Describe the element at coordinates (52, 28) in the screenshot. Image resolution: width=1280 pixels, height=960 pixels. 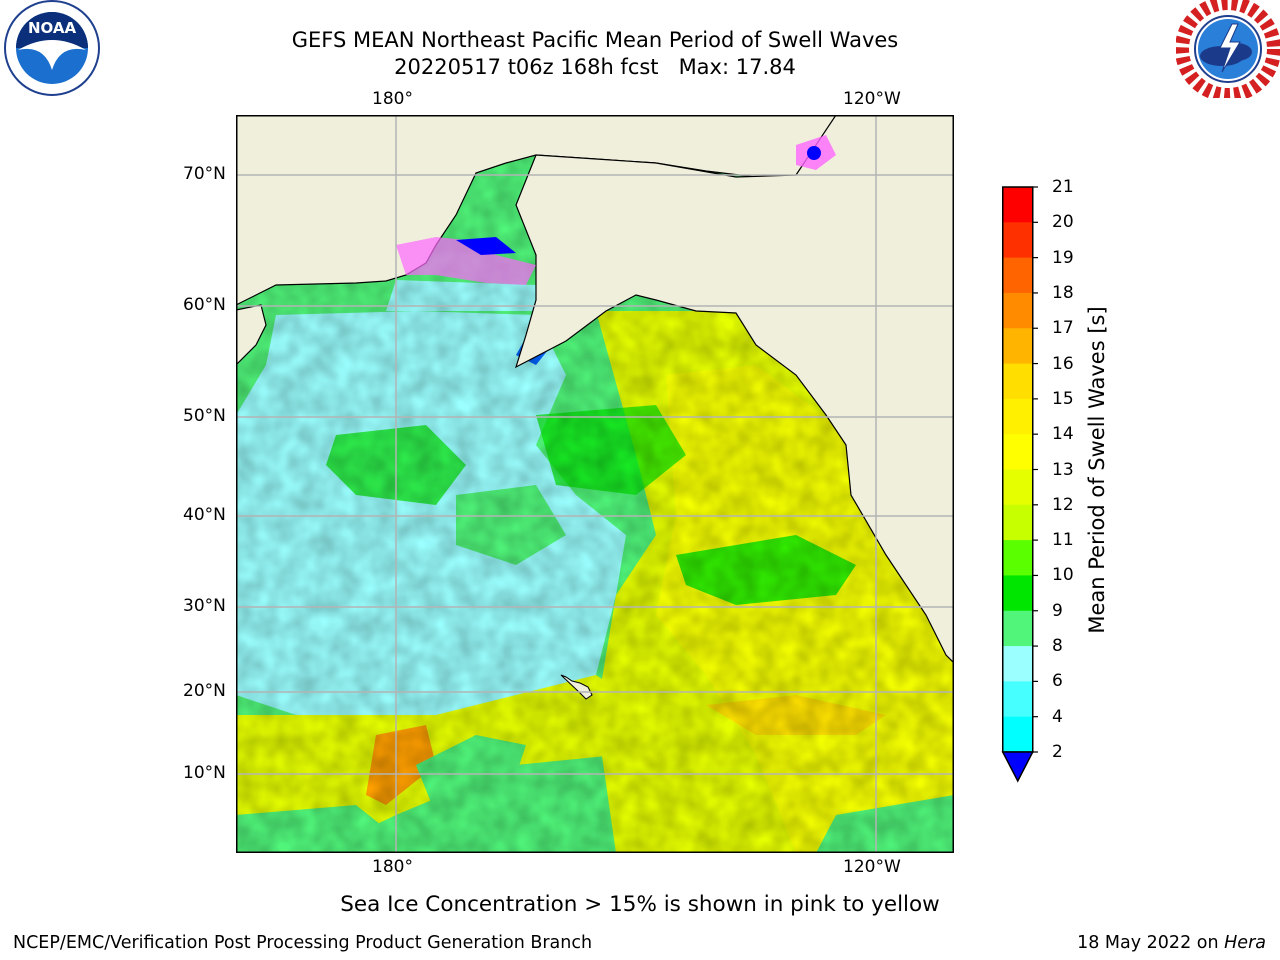
I see `noaa-logo-text: NOAA` at that location.